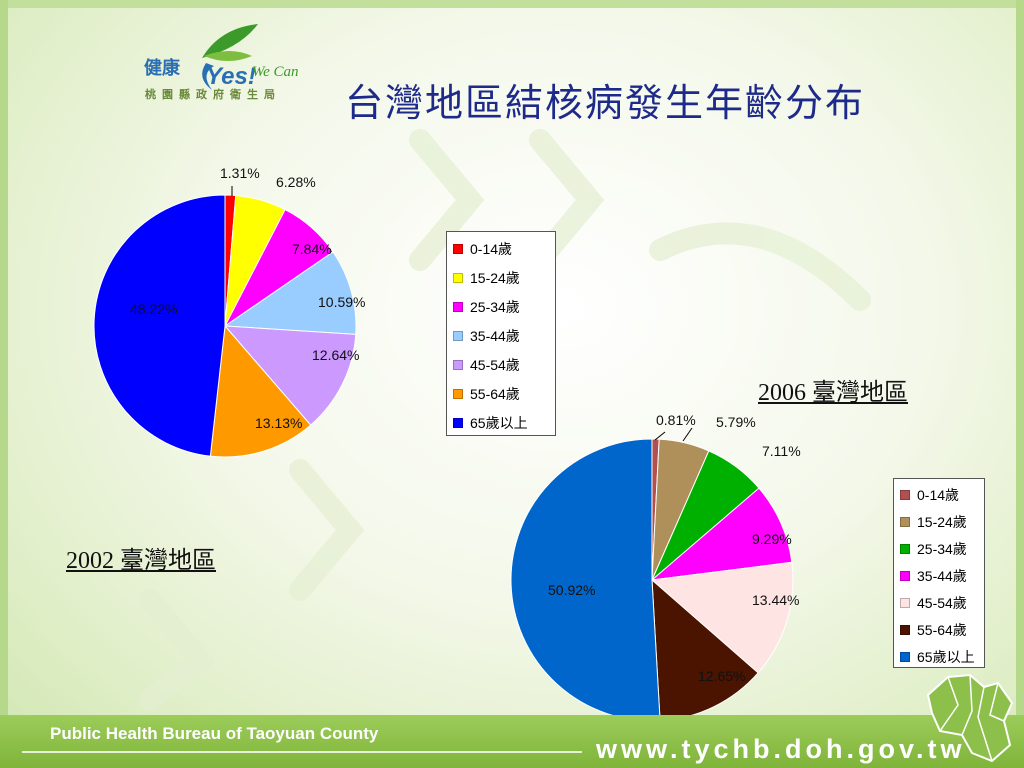  Describe the element at coordinates (213, 94) in the screenshot. I see `logo-subtitle: 桃園縣政府衛生局` at that location.